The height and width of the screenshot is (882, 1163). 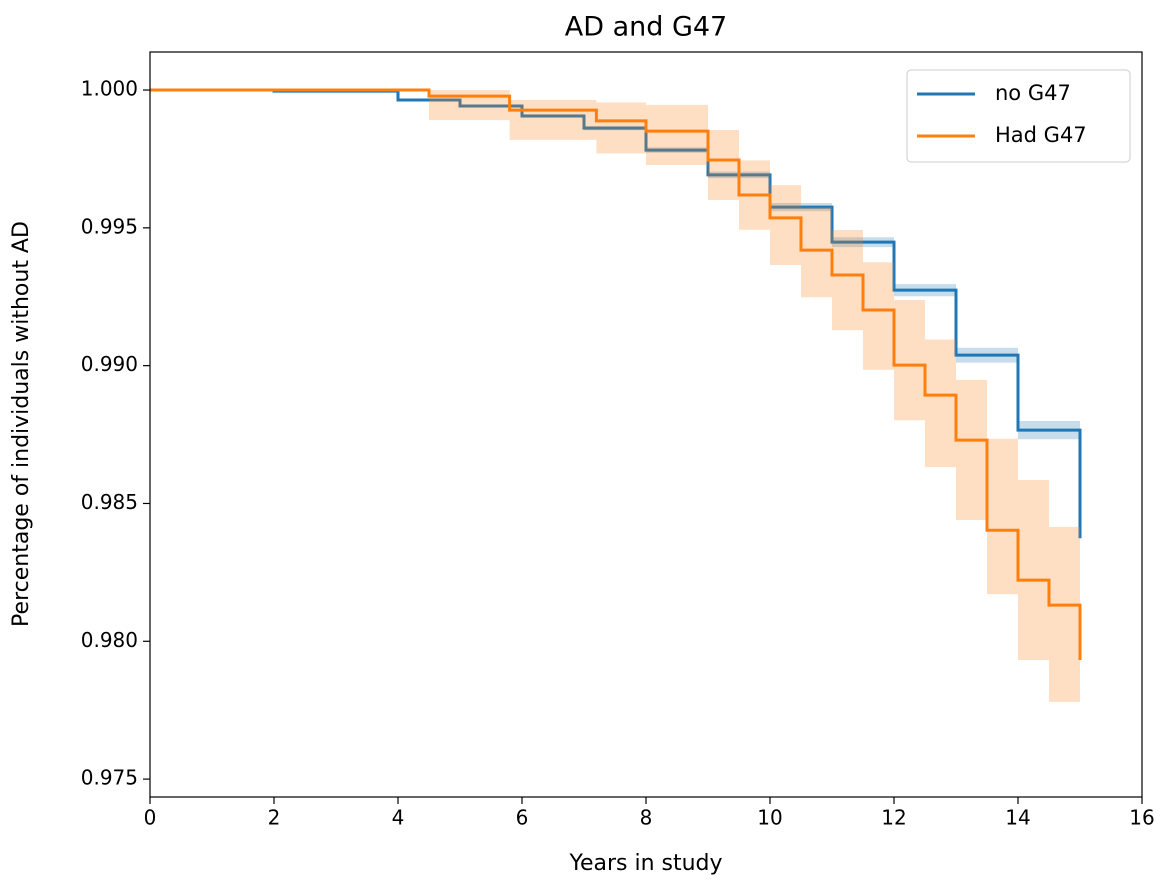 I want to click on y-tick-label: 0.995, so click(x=109, y=226).